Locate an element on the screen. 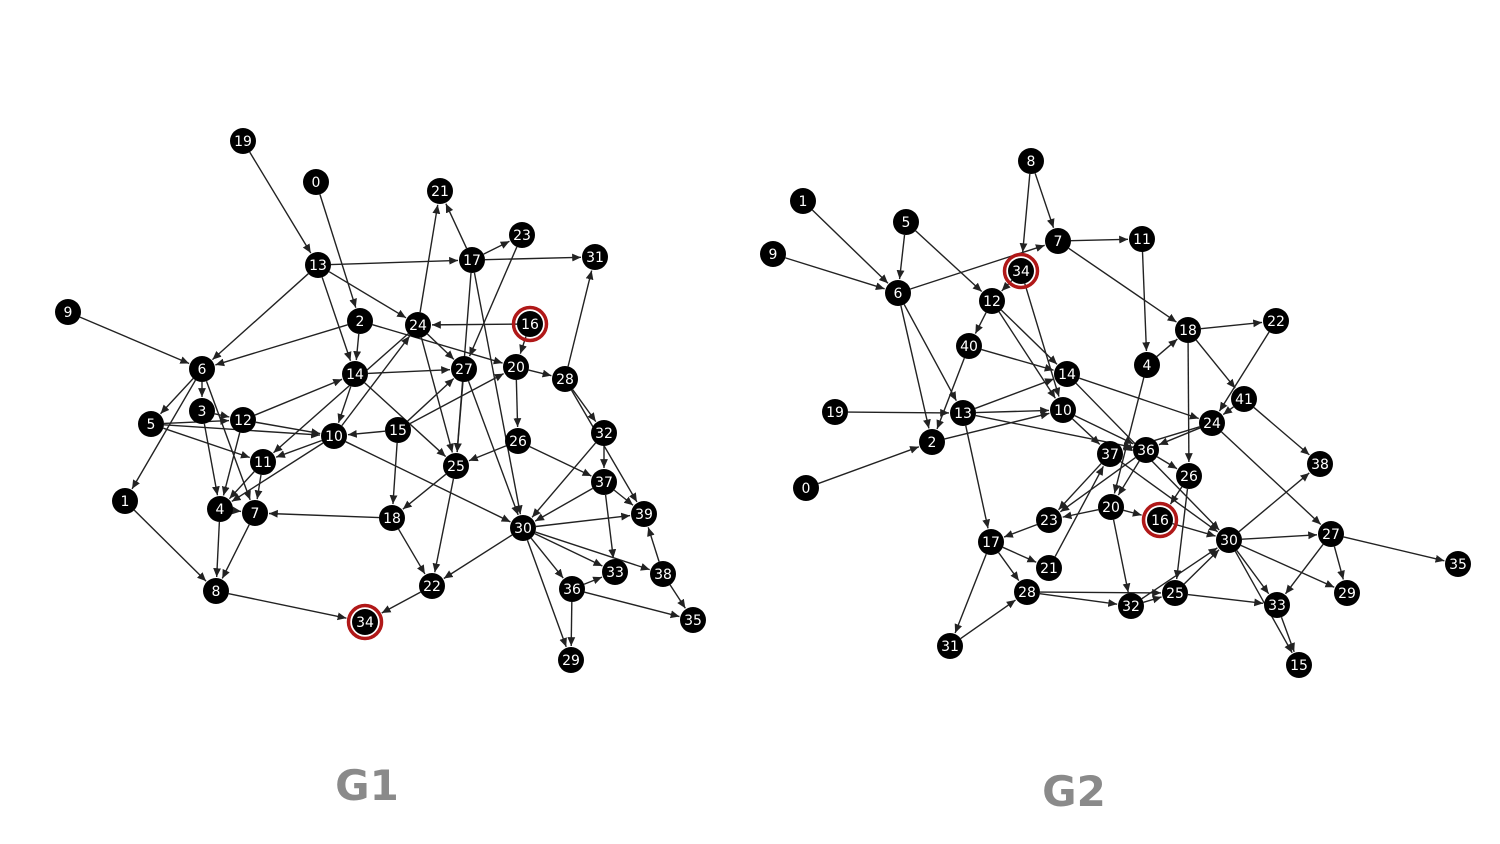 This screenshot has width=1500, height=844. g2-node-label-23: 23 is located at coordinates (1049, 521).